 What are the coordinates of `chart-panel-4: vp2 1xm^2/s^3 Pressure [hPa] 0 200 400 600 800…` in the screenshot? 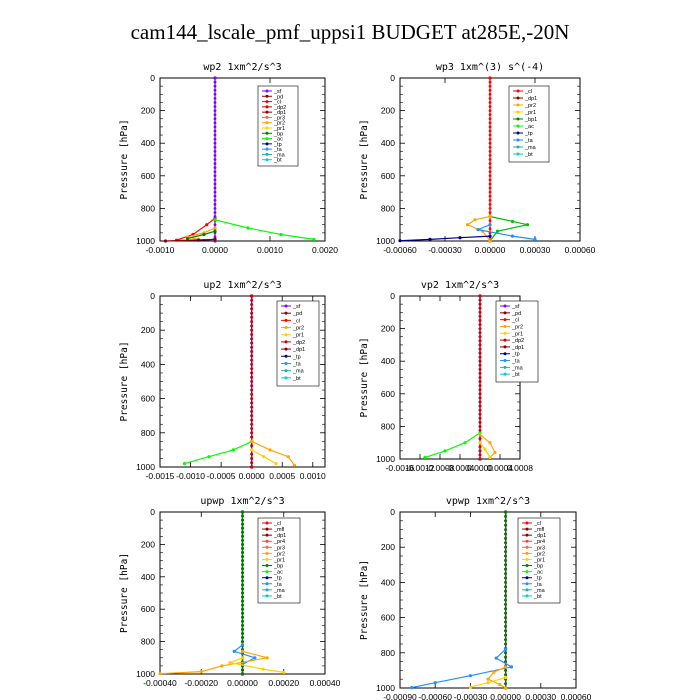 It's located at (449, 376).